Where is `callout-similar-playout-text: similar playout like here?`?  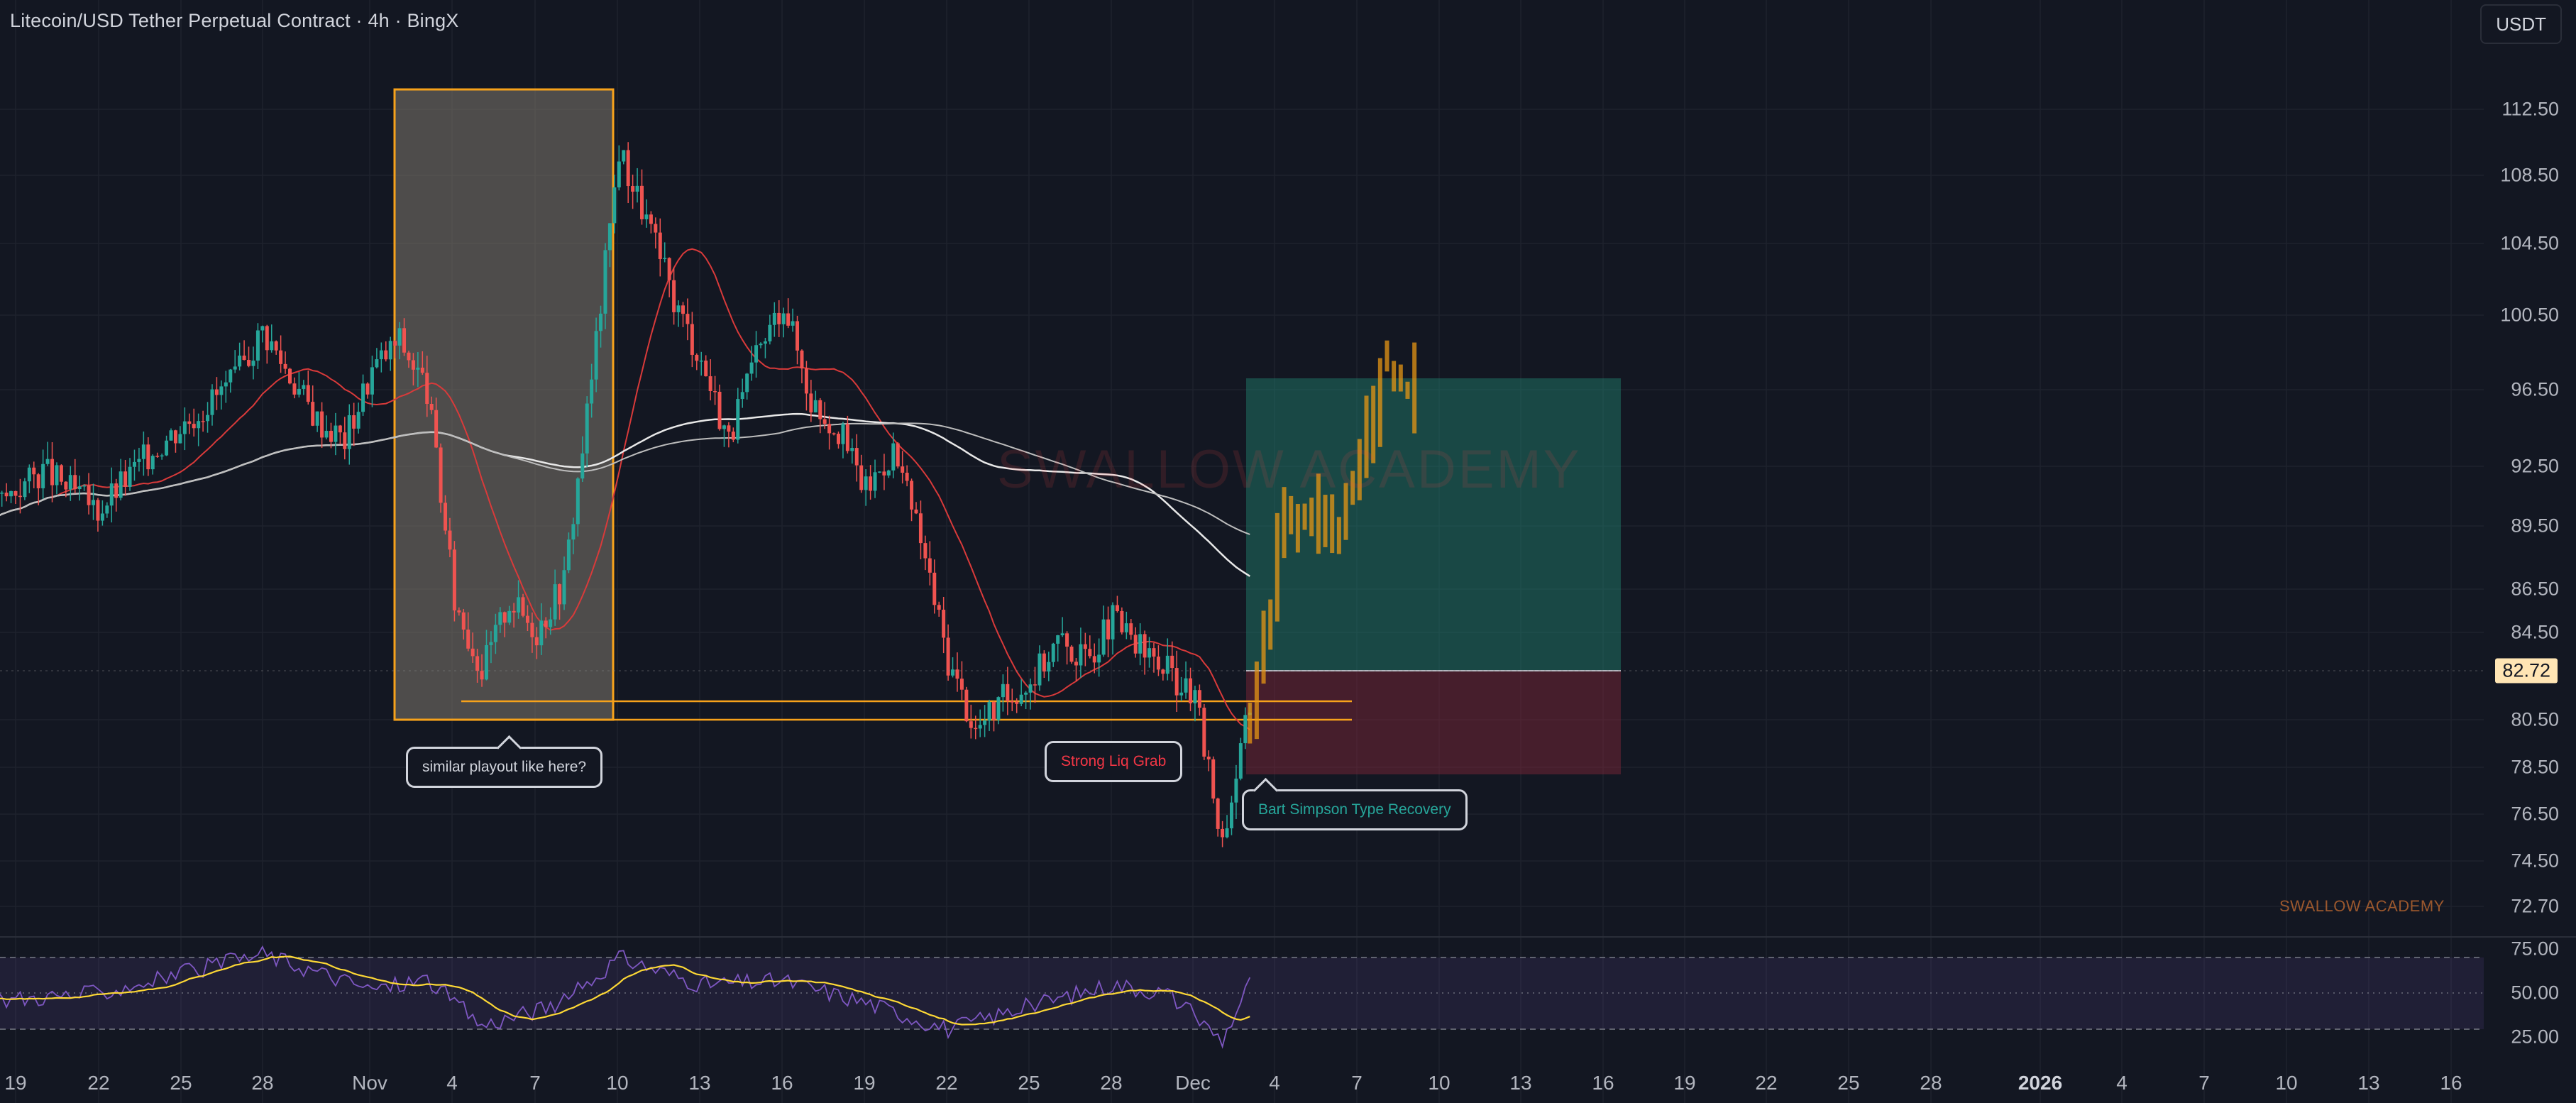 callout-similar-playout-text: similar playout like here? is located at coordinates (504, 767).